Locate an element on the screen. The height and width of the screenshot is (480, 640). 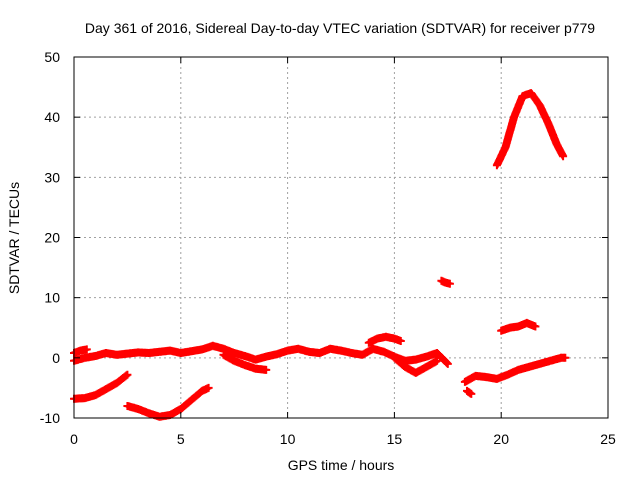
x-tick-label: 0 is located at coordinates (74, 439).